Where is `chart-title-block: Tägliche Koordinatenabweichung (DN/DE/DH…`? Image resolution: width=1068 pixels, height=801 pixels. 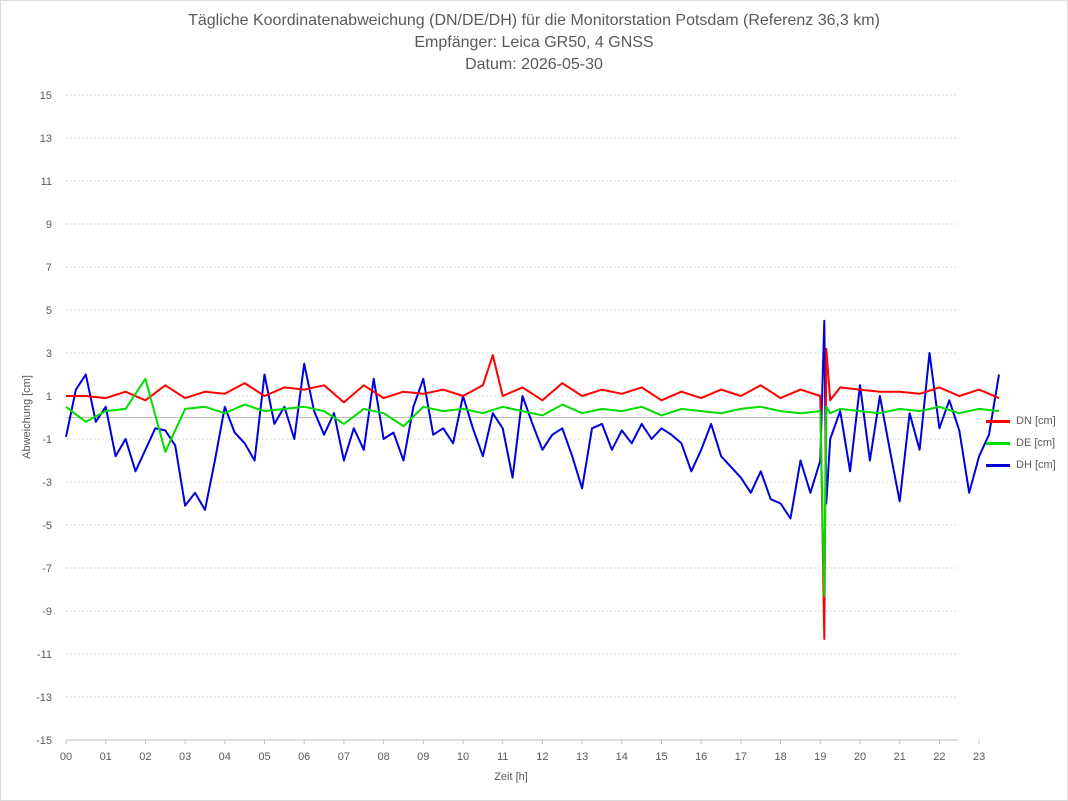 chart-title-block: Tägliche Koordinatenabweichung (DN/DE/DH… is located at coordinates (534, 43).